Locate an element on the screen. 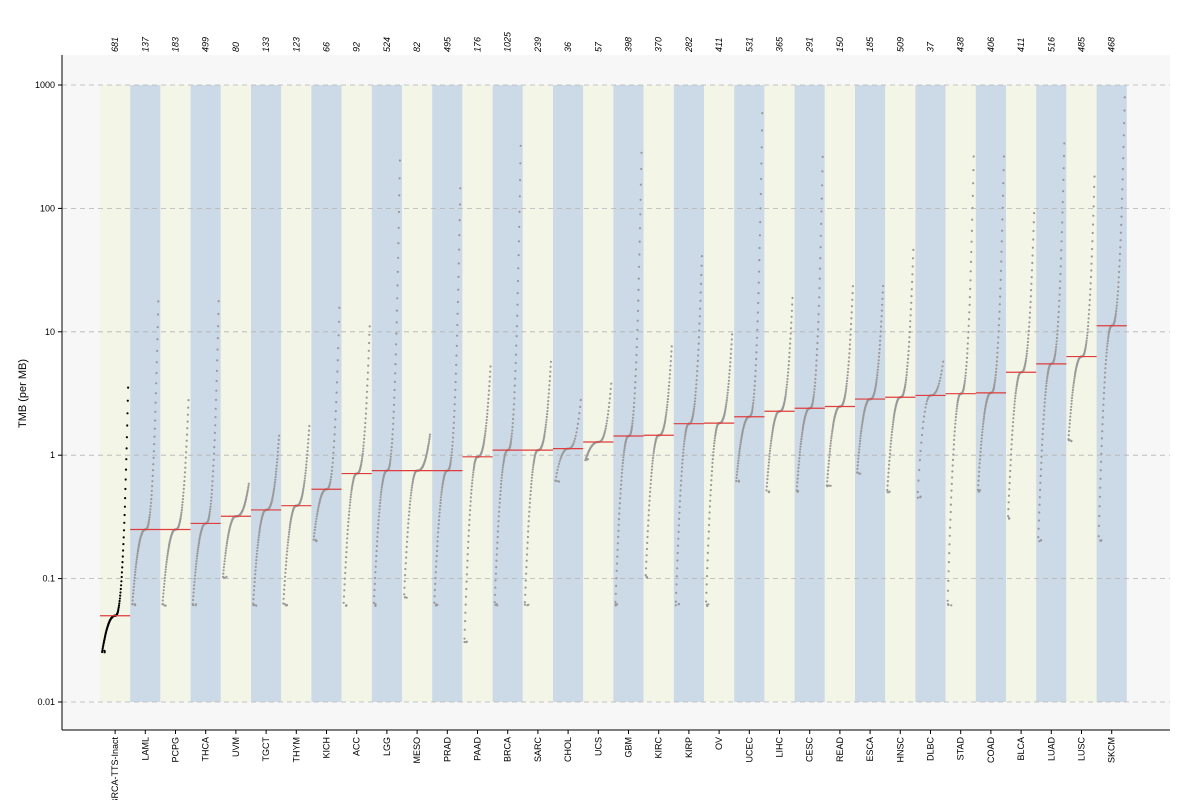  category-label-prad: PRAD is located at coordinates (447, 750).